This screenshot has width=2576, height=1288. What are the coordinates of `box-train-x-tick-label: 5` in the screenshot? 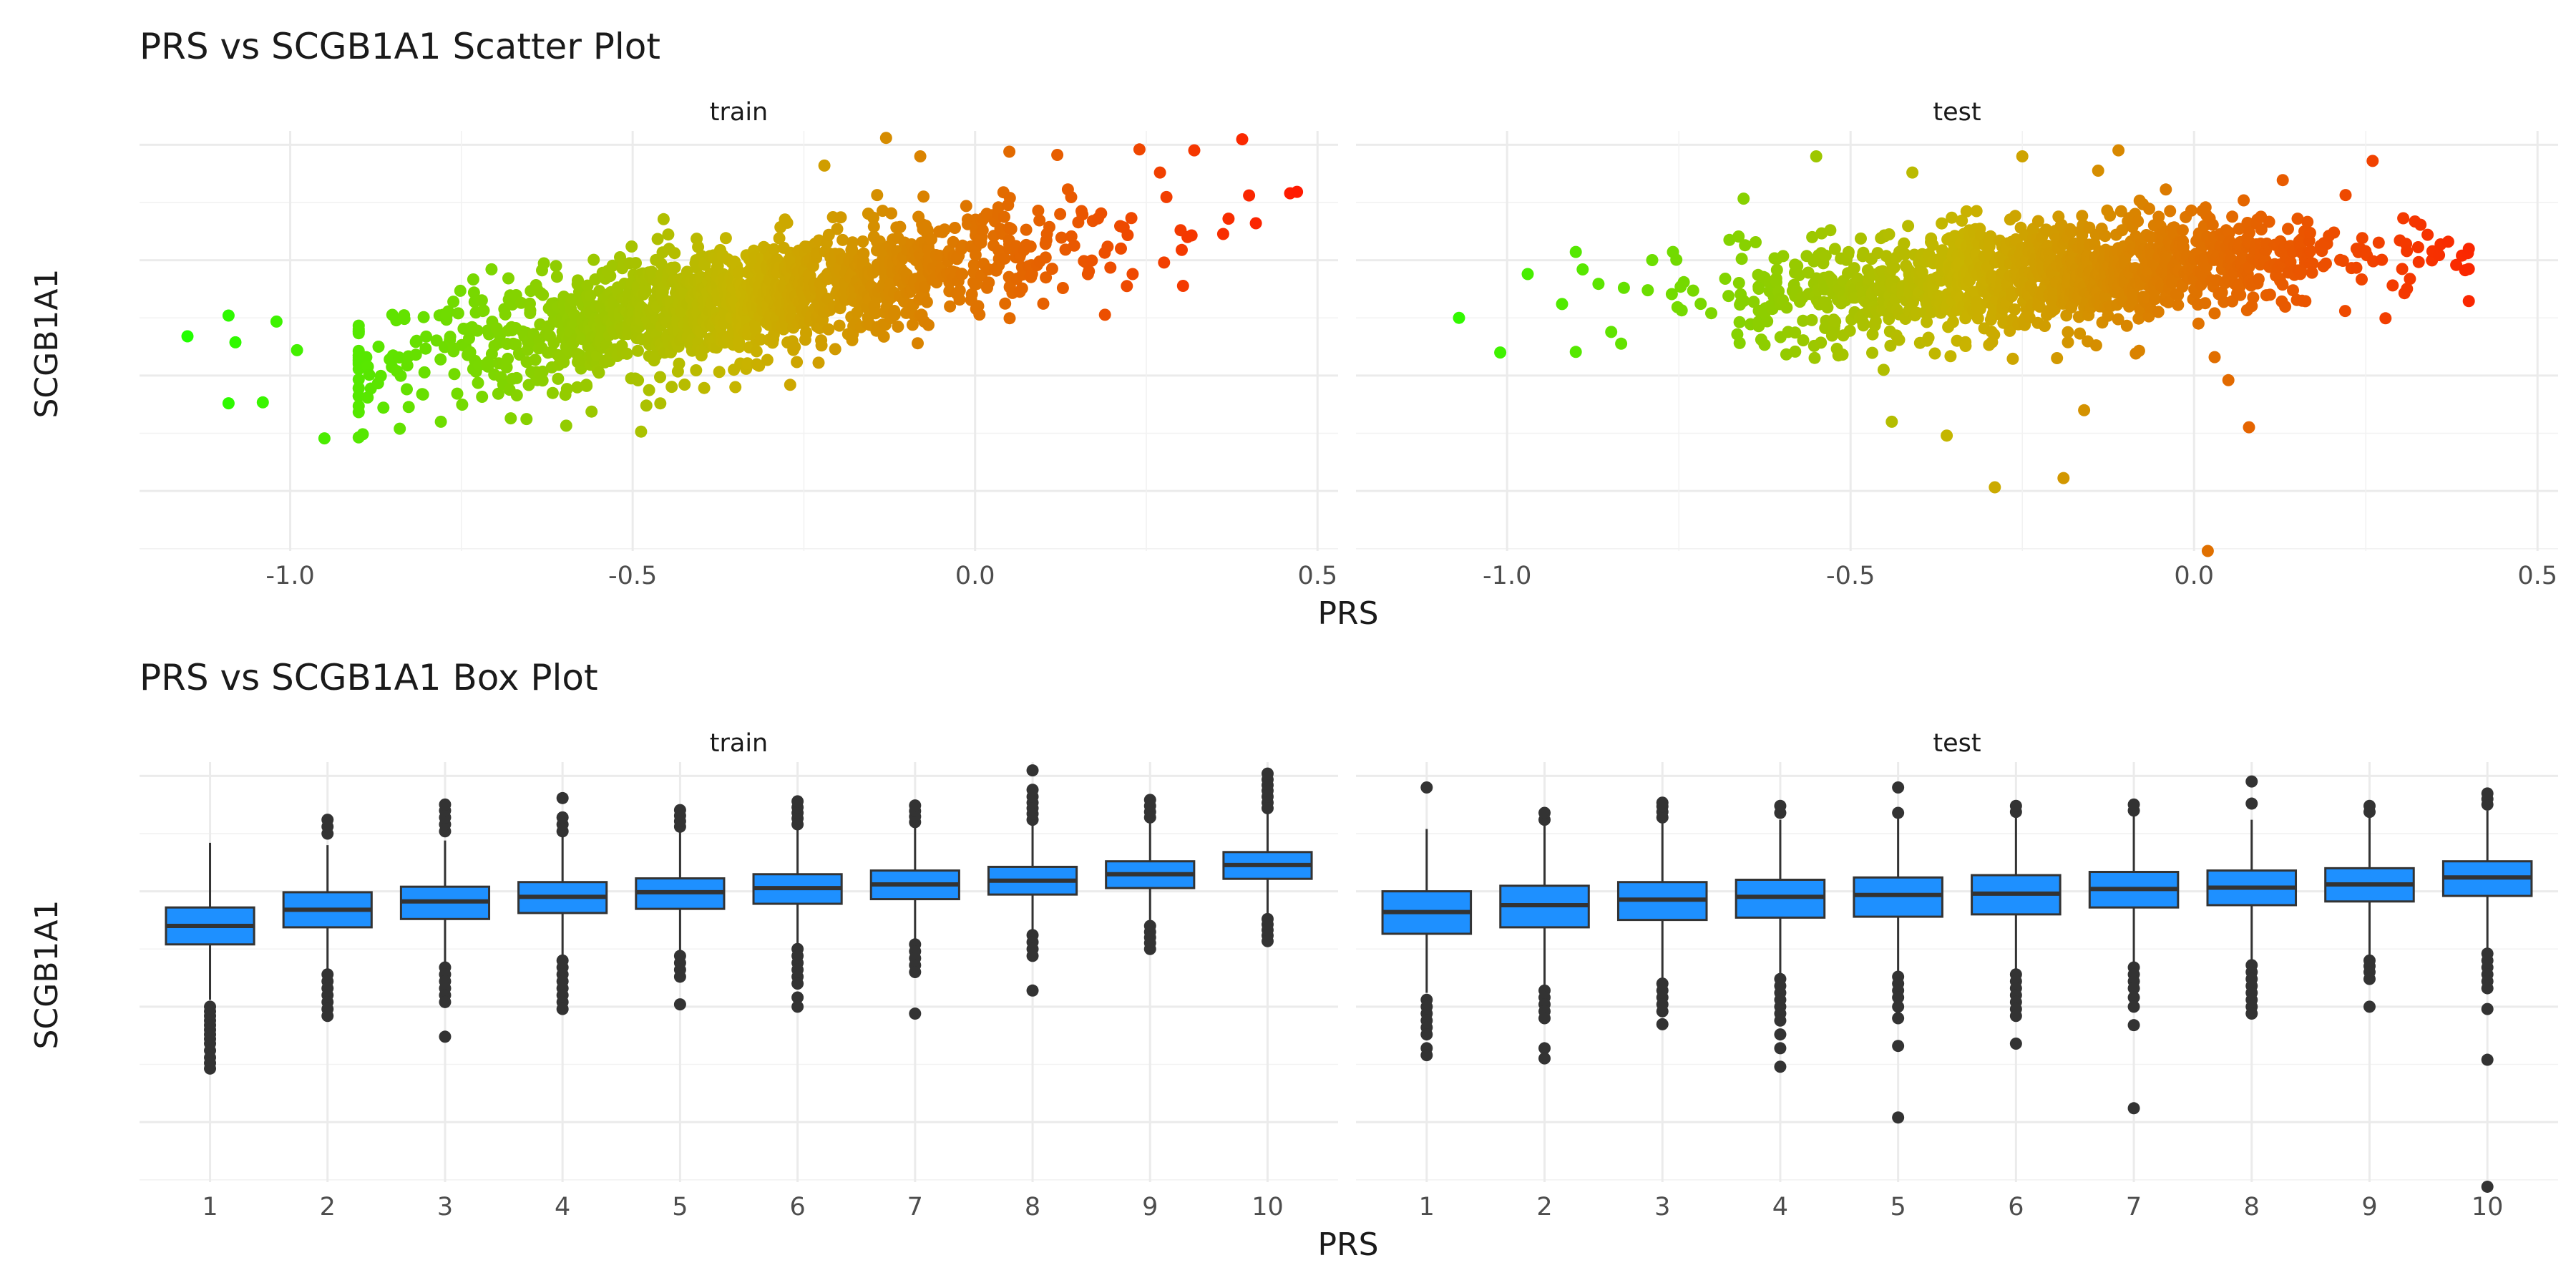 It's located at (680, 1207).